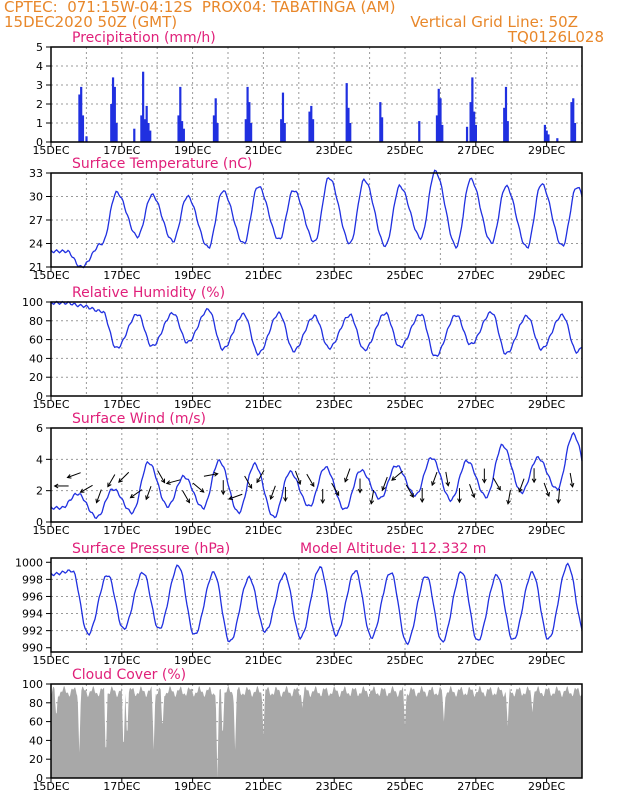 This screenshot has height=800, width=618. I want to click on pressure-xtick-label: 15DEC, so click(50, 660).